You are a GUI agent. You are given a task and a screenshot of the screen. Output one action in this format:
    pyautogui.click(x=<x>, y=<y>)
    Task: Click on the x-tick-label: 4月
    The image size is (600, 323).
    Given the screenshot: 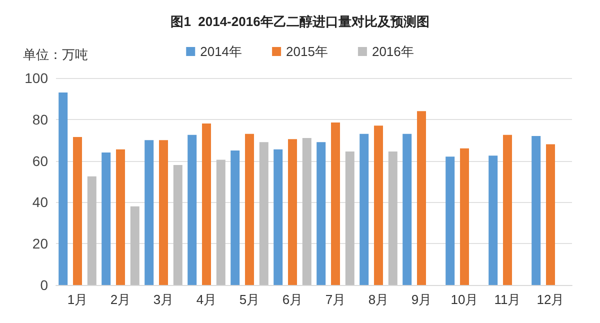 What is the action you would take?
    pyautogui.click(x=206, y=299)
    